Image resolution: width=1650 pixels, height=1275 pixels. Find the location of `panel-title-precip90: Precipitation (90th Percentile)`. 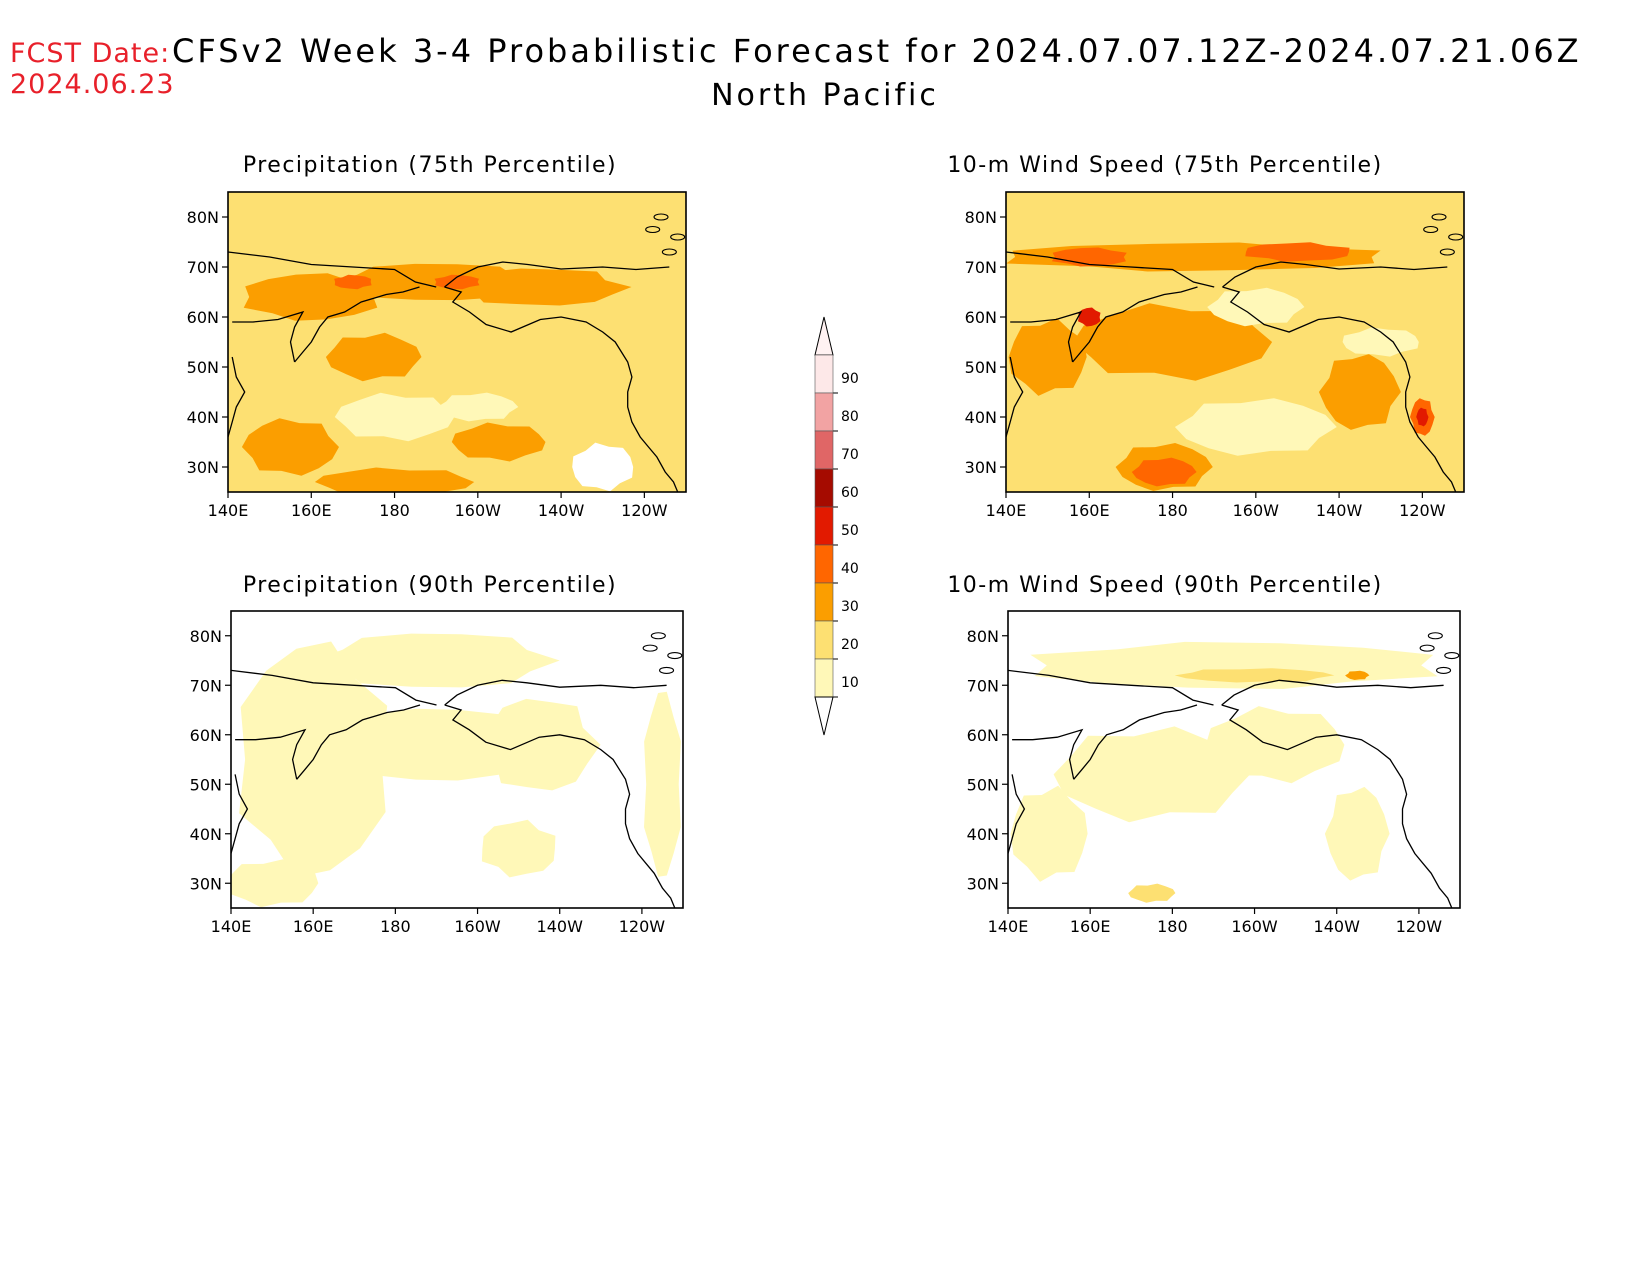

panel-title-precip90: Precipitation (90th Percentile) is located at coordinates (430, 585).